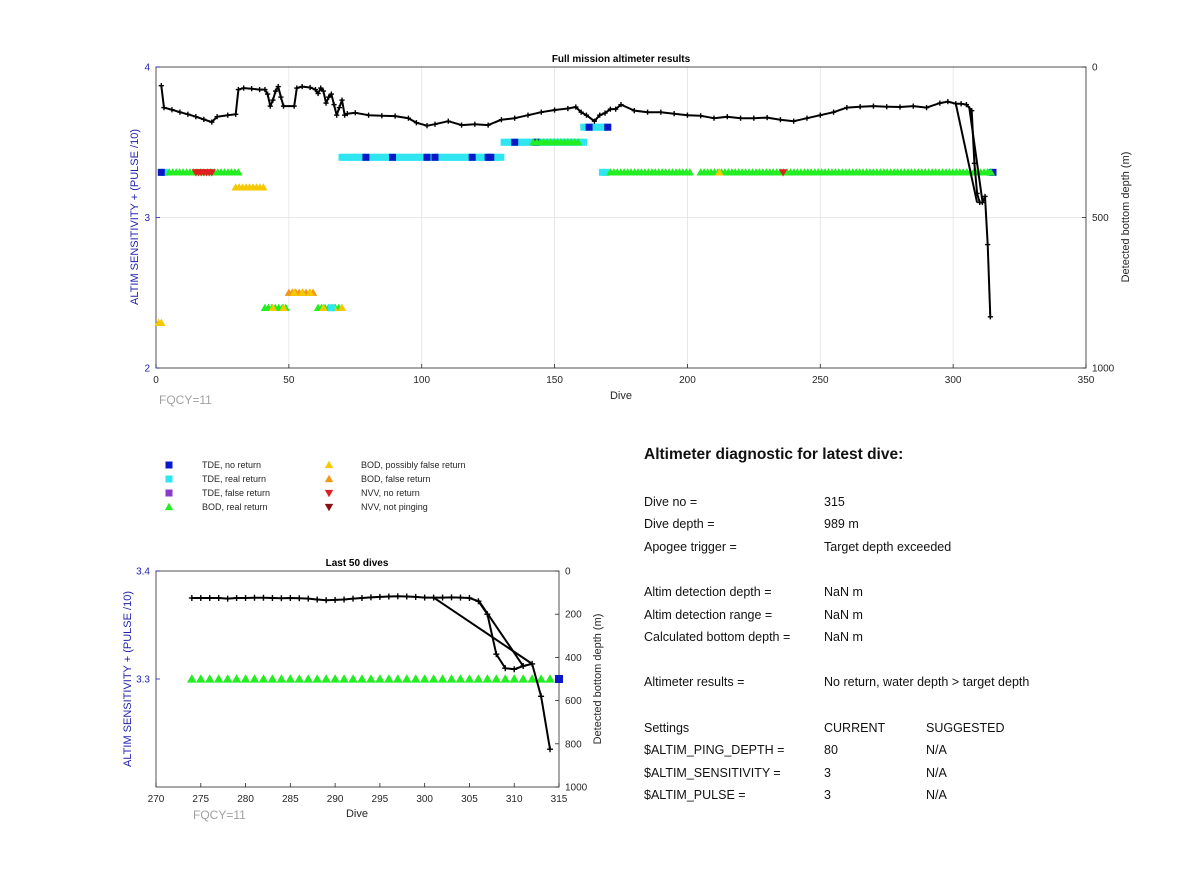 This screenshot has height=885, width=1200. Describe the element at coordinates (606, 172) in the screenshot. I see `tde-real-return-marker` at that location.